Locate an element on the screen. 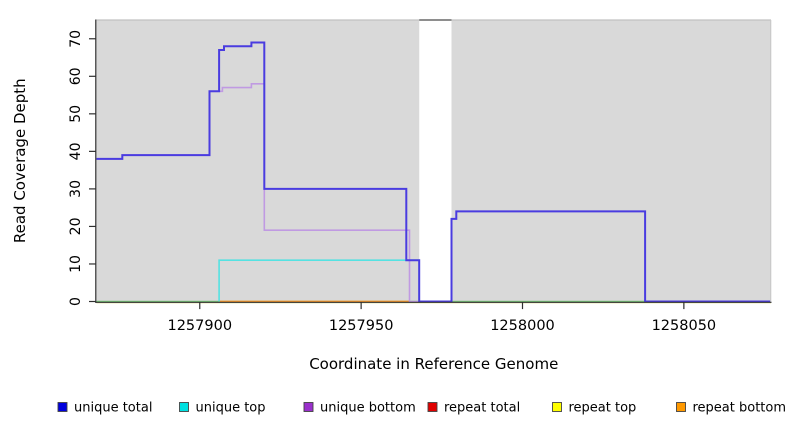 This screenshot has width=792, height=432. gap-band is located at coordinates (435, 161).